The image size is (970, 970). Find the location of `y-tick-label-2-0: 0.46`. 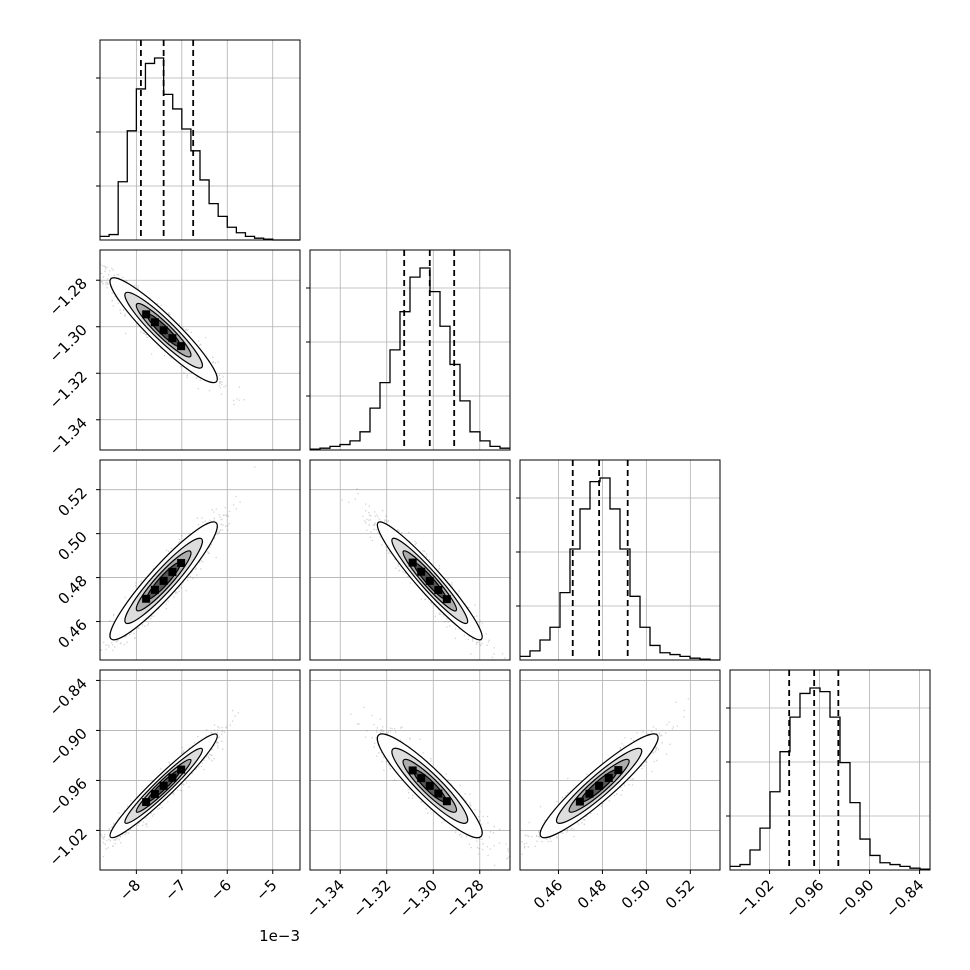

y-tick-label-2-0: 0.46 is located at coordinates (72, 634).